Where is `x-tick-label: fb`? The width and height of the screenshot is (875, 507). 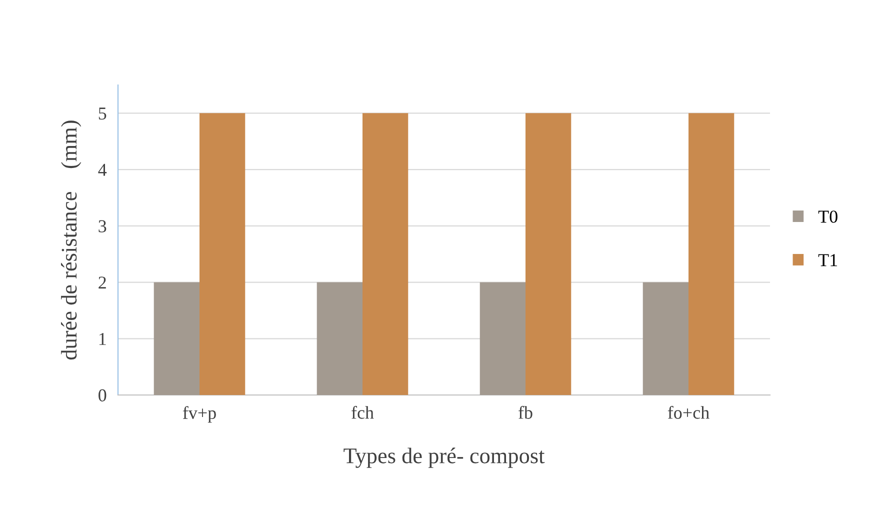 x-tick-label: fb is located at coordinates (525, 412).